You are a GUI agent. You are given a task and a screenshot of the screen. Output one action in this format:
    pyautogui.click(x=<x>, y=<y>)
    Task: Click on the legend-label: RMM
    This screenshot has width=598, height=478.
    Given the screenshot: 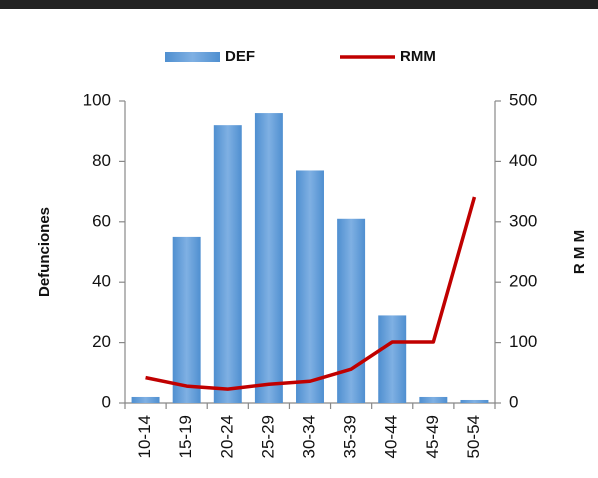 What is the action you would take?
    pyautogui.click(x=418, y=56)
    